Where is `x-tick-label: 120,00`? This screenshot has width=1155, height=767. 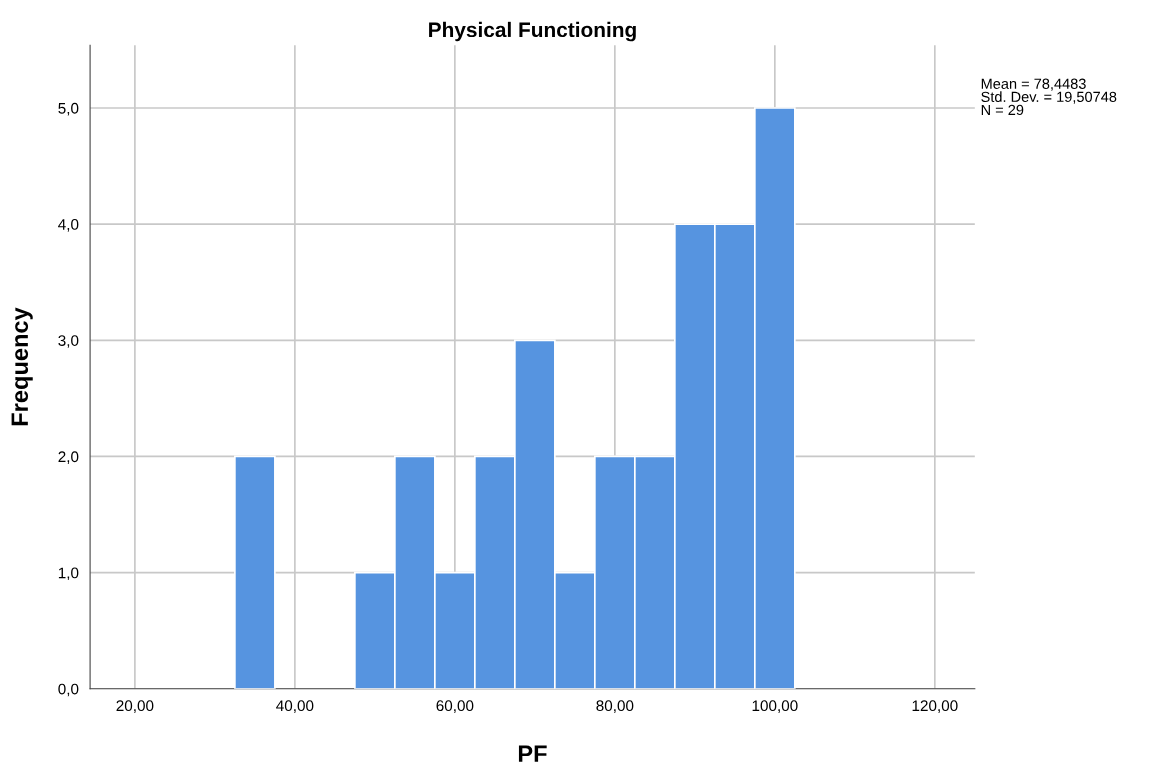
x-tick-label: 120,00 is located at coordinates (935, 706).